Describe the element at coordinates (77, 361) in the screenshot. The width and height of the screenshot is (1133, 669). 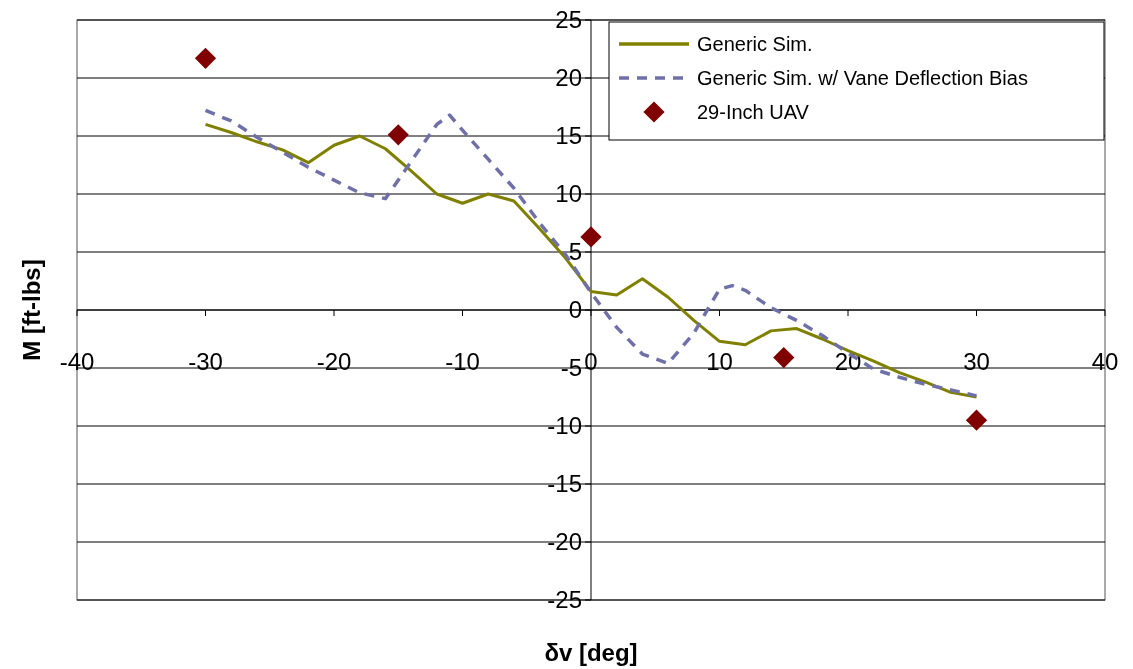
I see `x-tick-label: -40` at that location.